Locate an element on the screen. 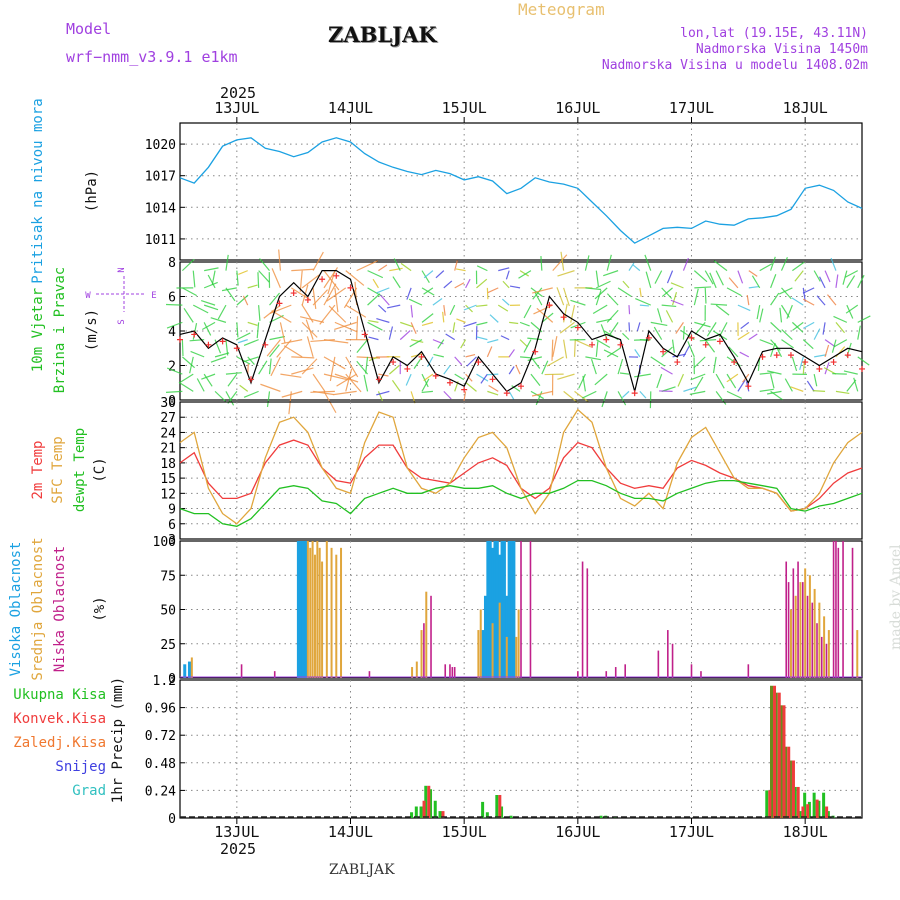  precip-ylabel: 1hr Precip (mm) is located at coordinates (118, 740).